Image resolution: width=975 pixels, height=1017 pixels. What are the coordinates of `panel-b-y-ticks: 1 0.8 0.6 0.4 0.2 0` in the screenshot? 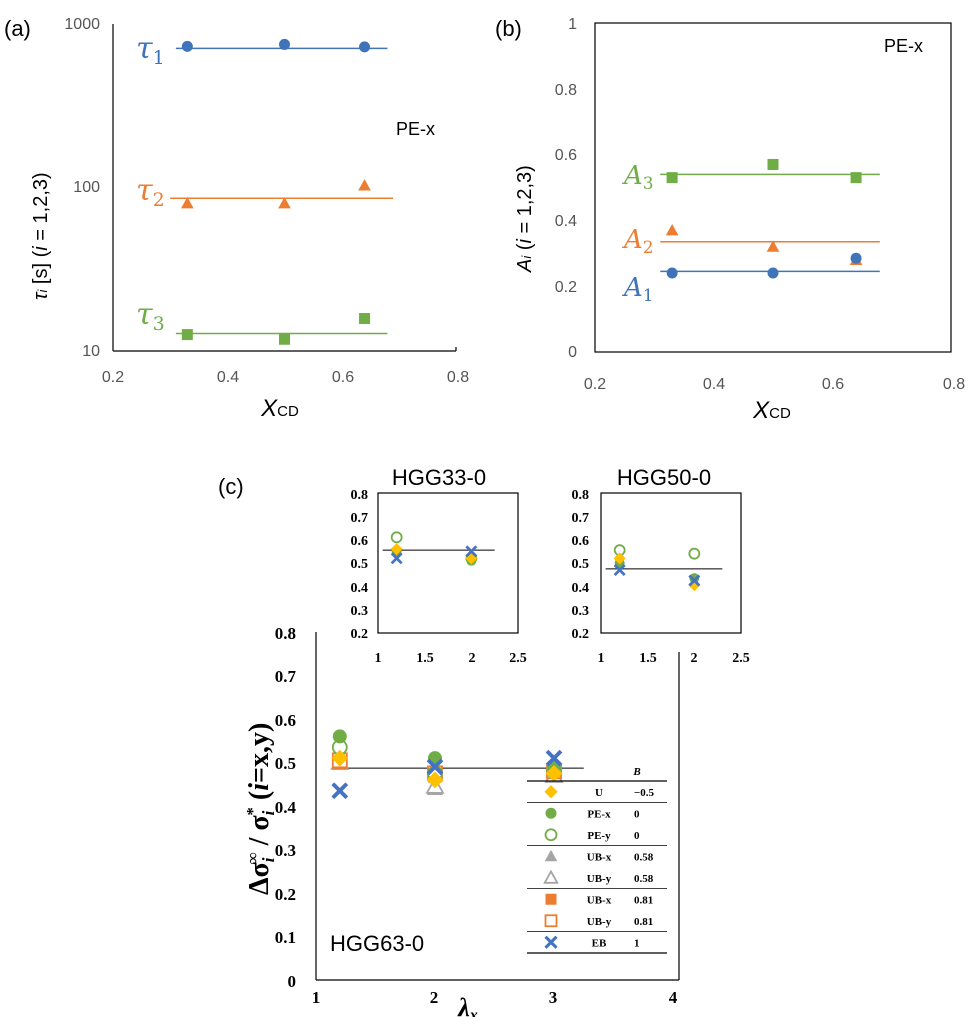 It's located at (566, 188).